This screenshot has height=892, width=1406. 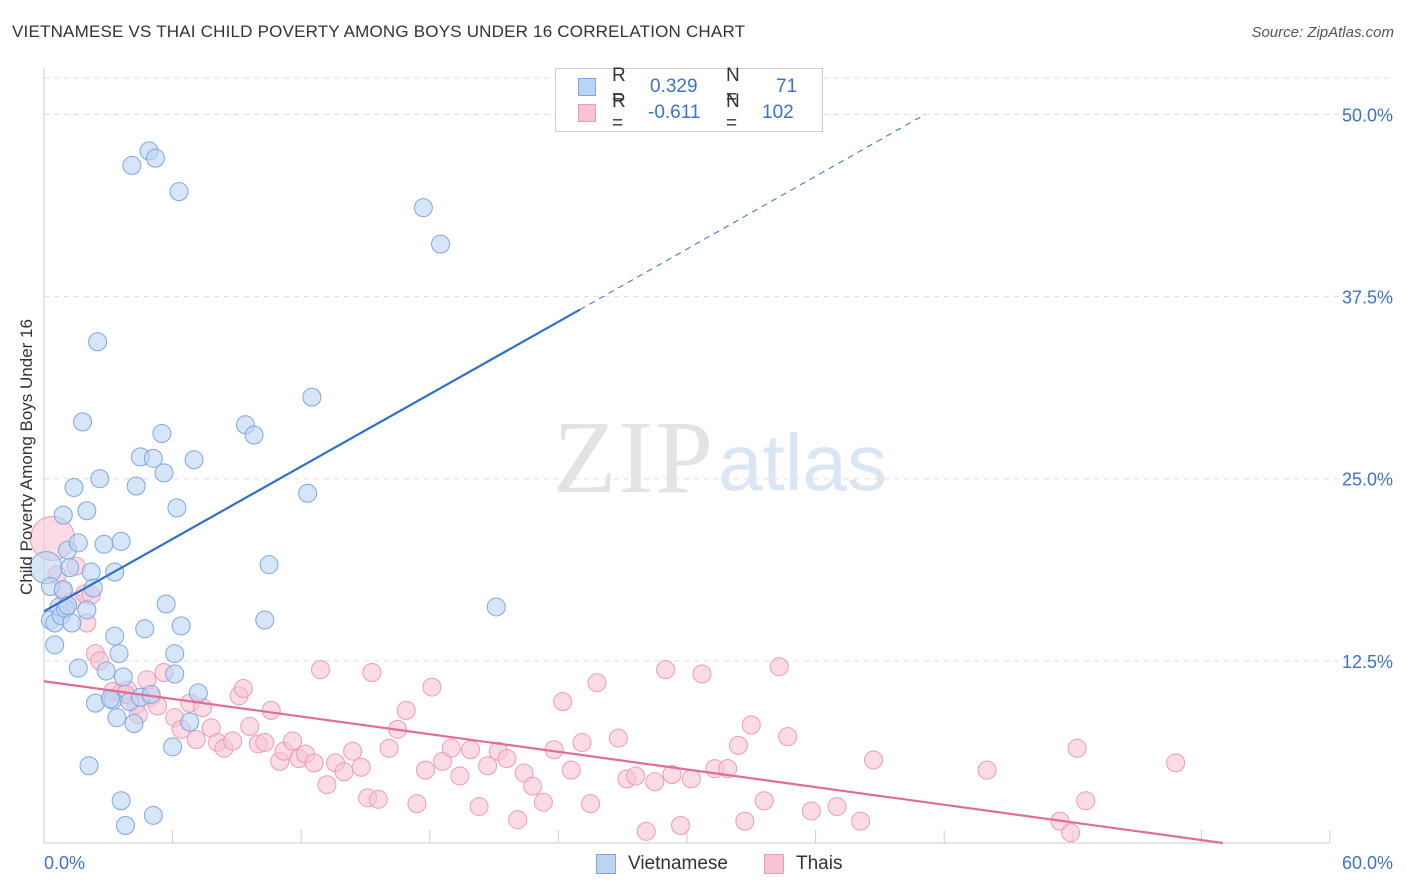 What do you see at coordinates (1367, 863) in the screenshot?
I see `x-tick-label-max: 60.0%` at bounding box center [1367, 863].